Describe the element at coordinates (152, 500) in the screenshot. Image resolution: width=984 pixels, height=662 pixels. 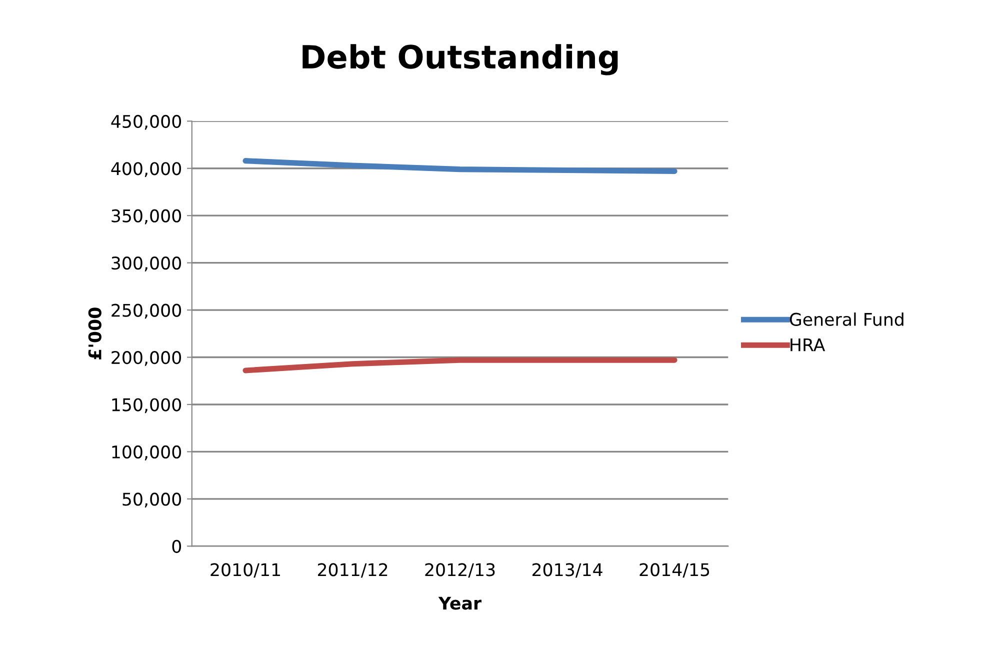
I see `y-tick-label: 50,000` at that location.